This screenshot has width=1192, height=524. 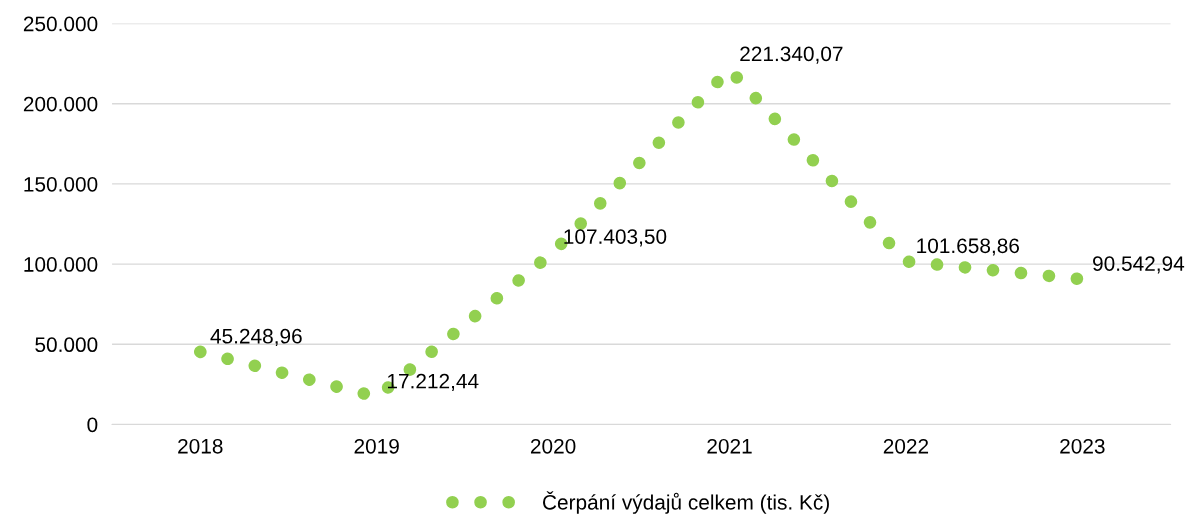 I want to click on y-tick-label: 0, so click(x=92, y=425).